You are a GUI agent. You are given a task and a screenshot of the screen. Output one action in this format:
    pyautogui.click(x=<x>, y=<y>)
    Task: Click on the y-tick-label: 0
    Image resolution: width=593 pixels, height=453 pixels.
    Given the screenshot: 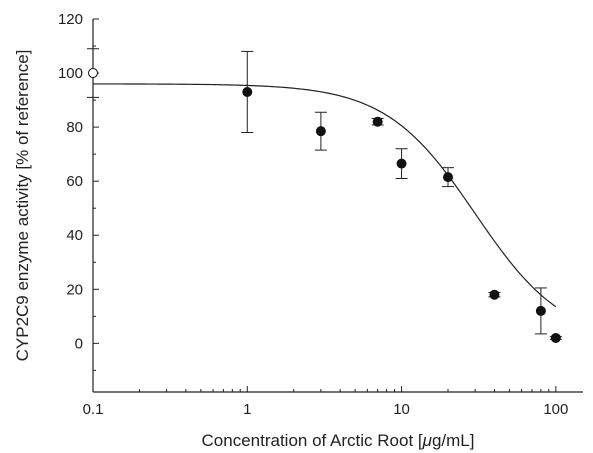 What is the action you would take?
    pyautogui.click(x=79, y=343)
    